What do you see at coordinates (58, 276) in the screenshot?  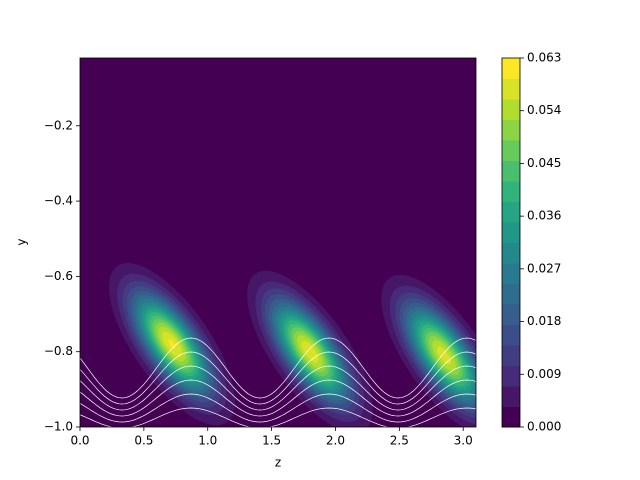 I see `y-tick-label: −0.6` at bounding box center [58, 276].